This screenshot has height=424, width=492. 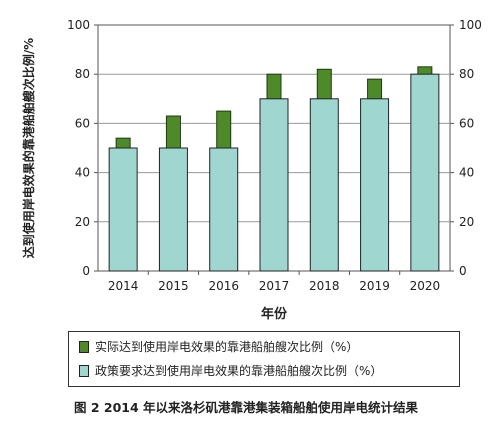 I want to click on legend-item-policy: 政策要求达到使用岸电效果的靠港船舶艘次比例（%）, so click(x=230, y=370).